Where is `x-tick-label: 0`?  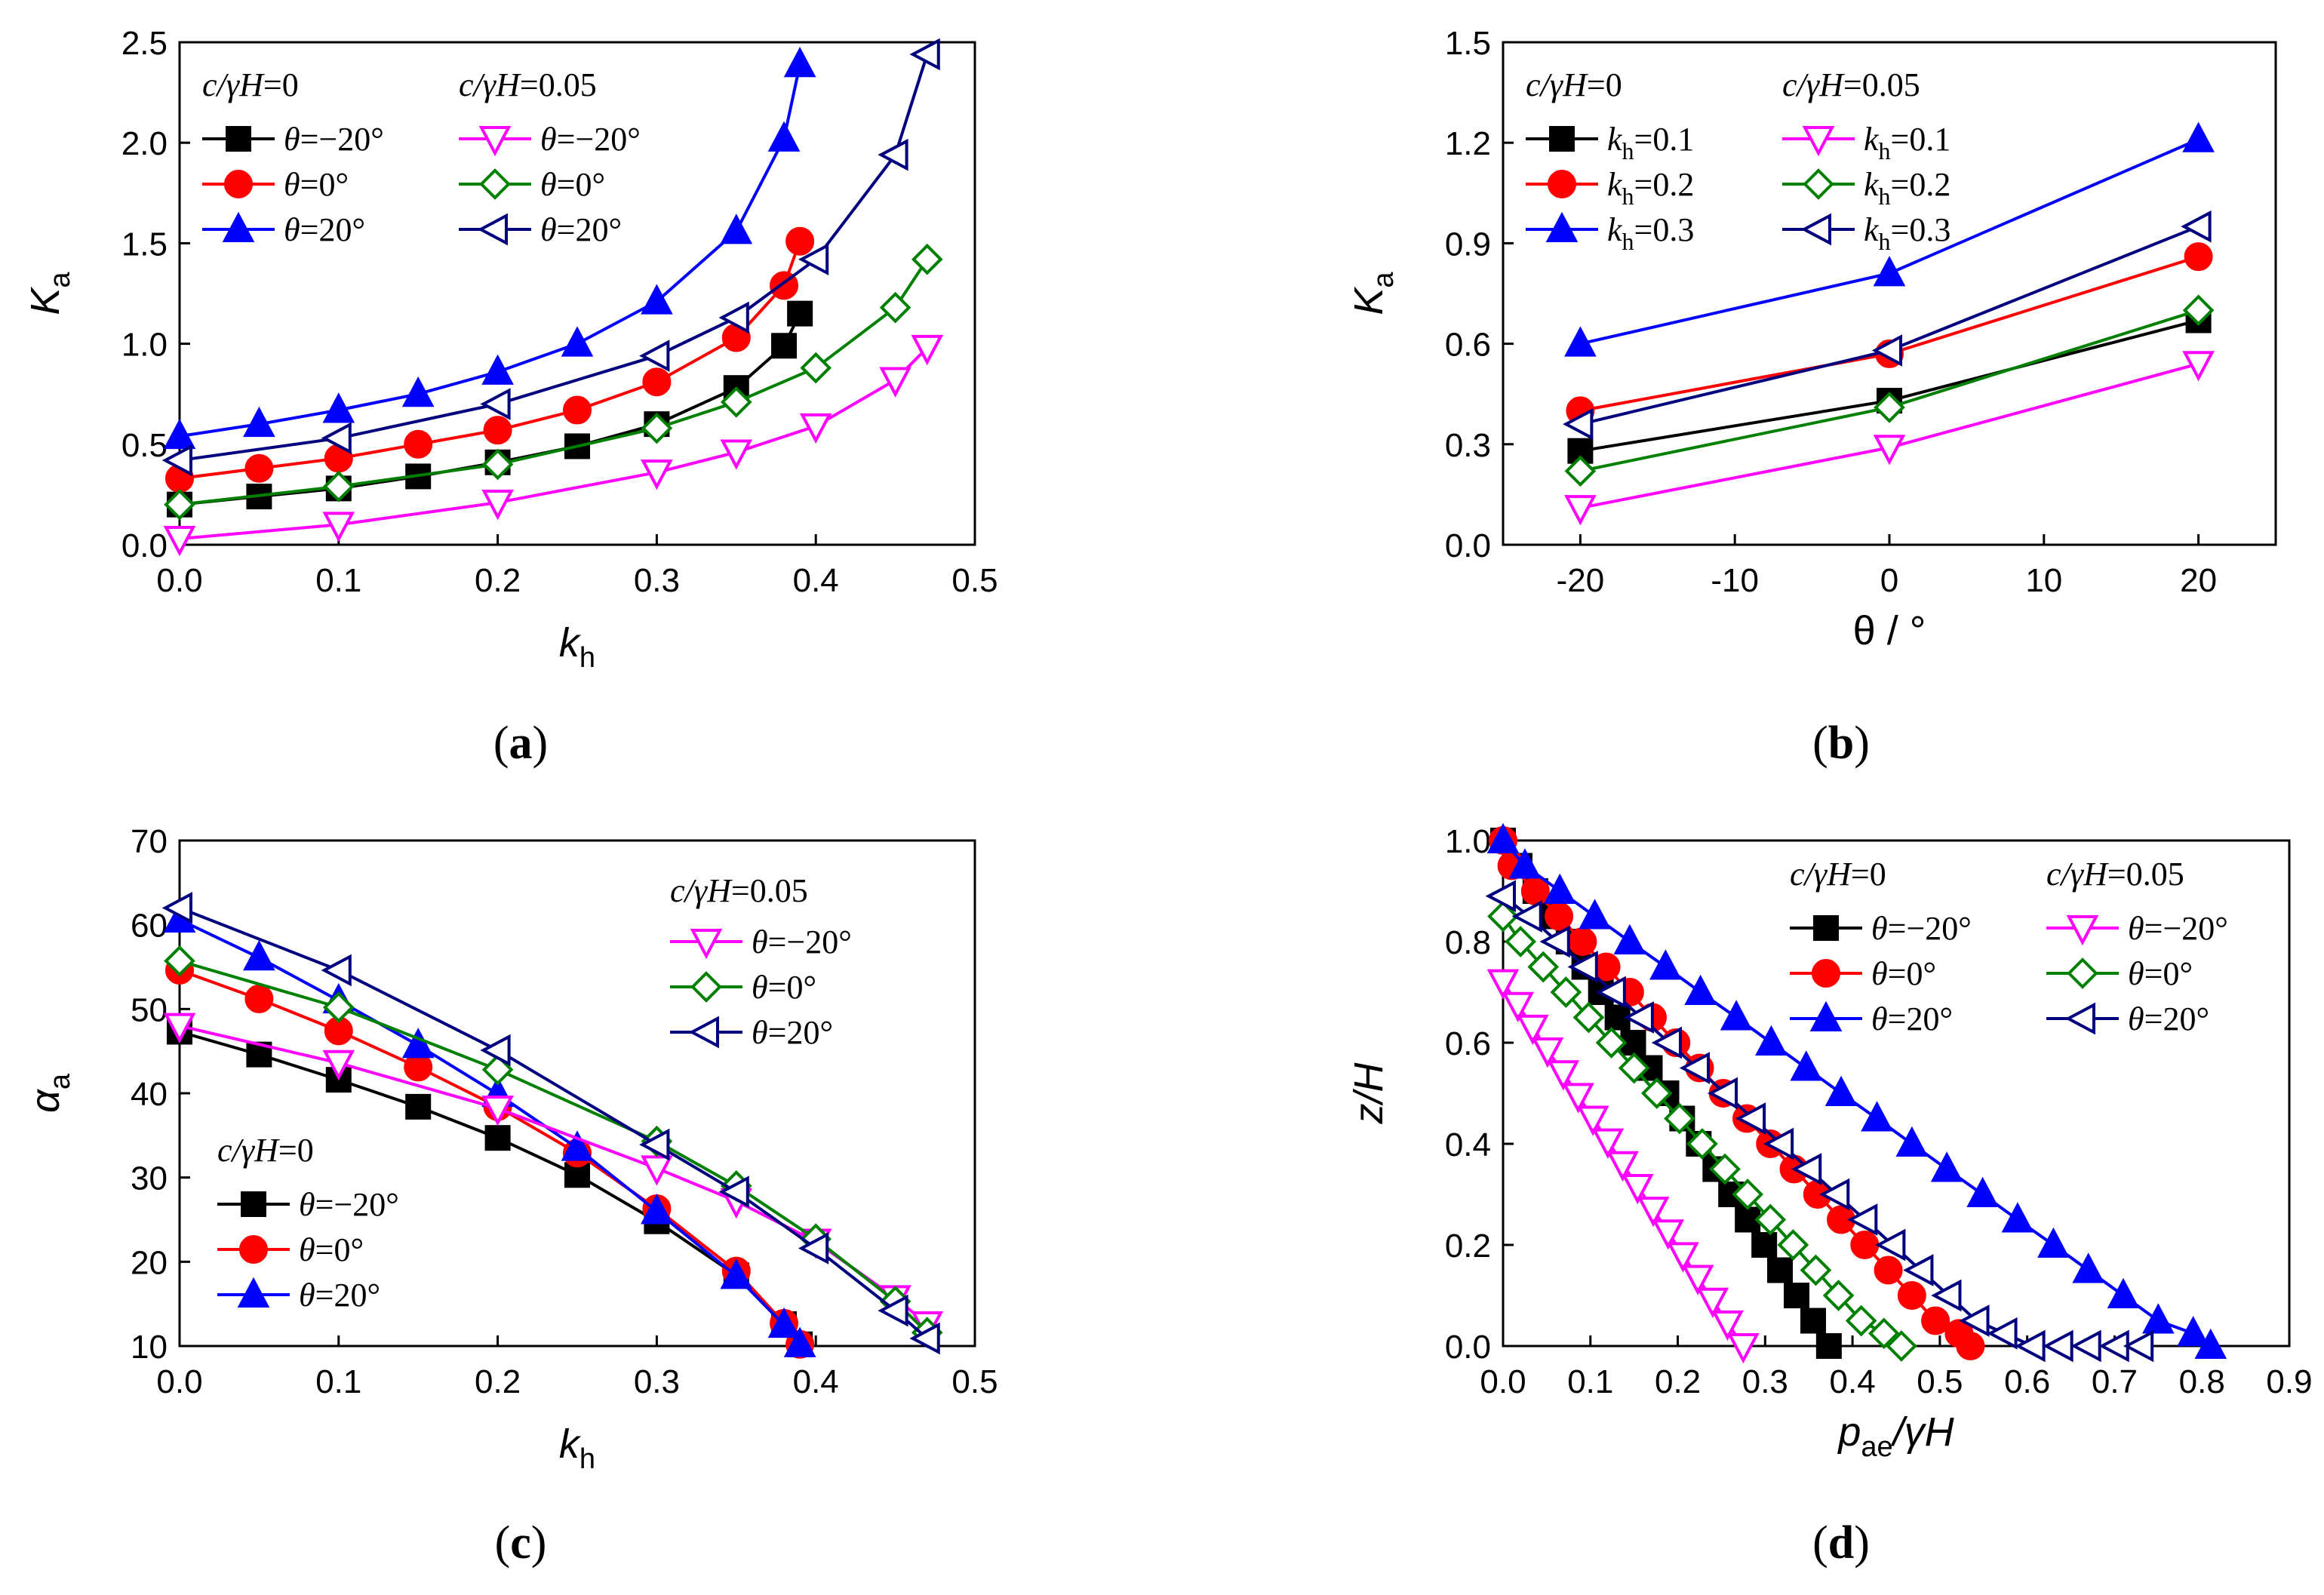
x-tick-label: 0 is located at coordinates (1889, 580).